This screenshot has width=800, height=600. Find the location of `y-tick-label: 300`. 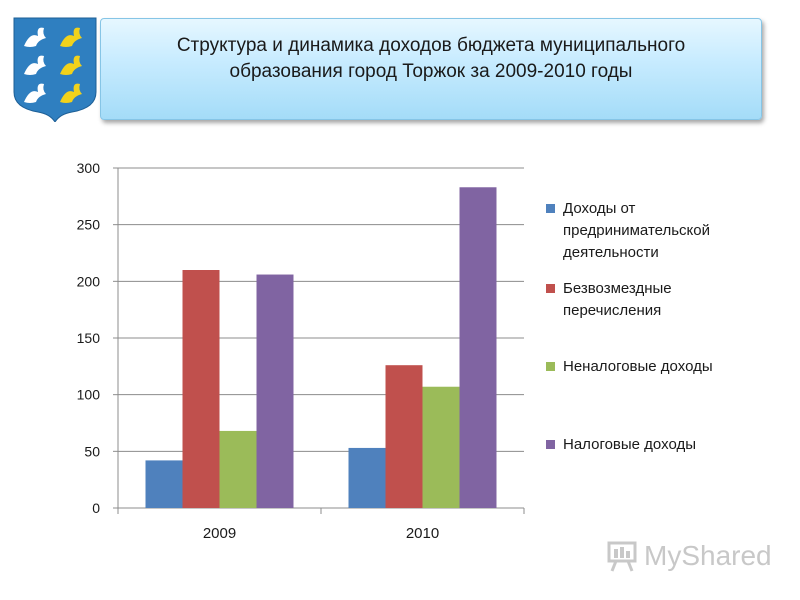

y-tick-label: 300 is located at coordinates (89, 168).